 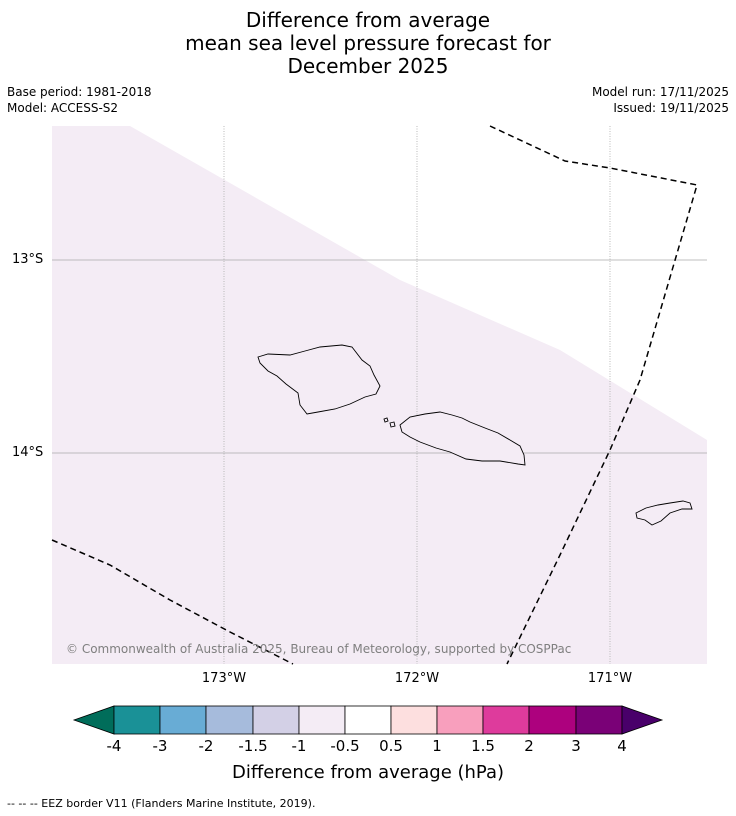 What do you see at coordinates (299, 746) in the screenshot?
I see `colorbar-tick: -1` at bounding box center [299, 746].